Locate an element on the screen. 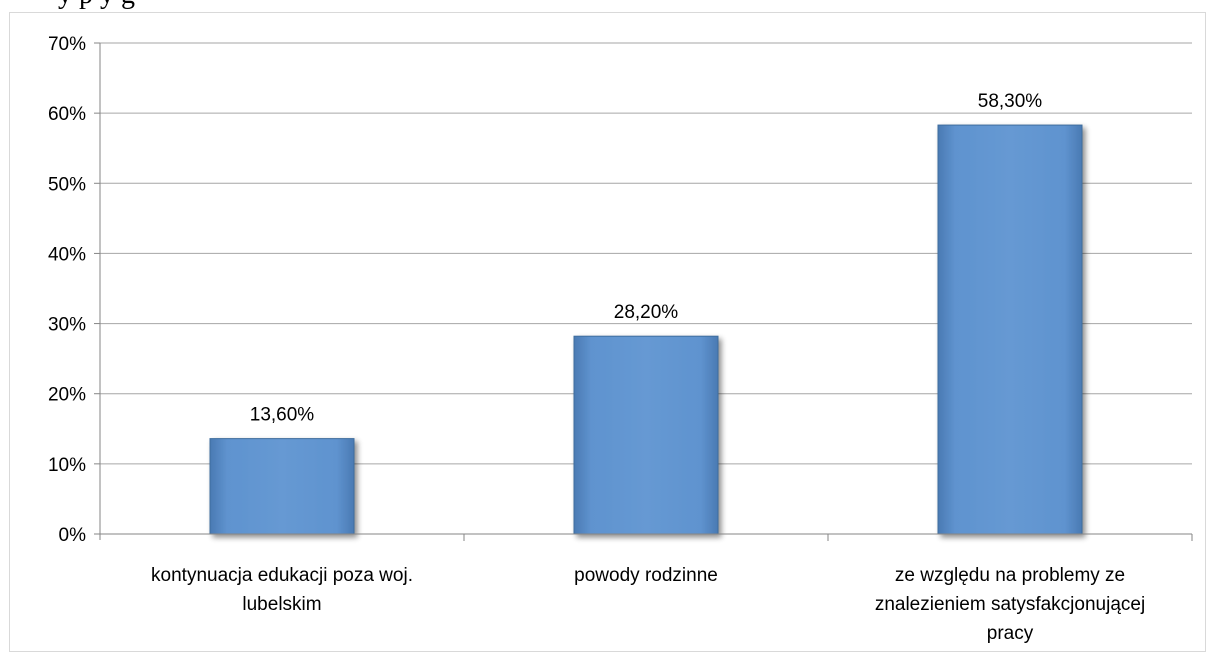 The image size is (1211, 659). y-tick-label: 10% is located at coordinates (67, 465).